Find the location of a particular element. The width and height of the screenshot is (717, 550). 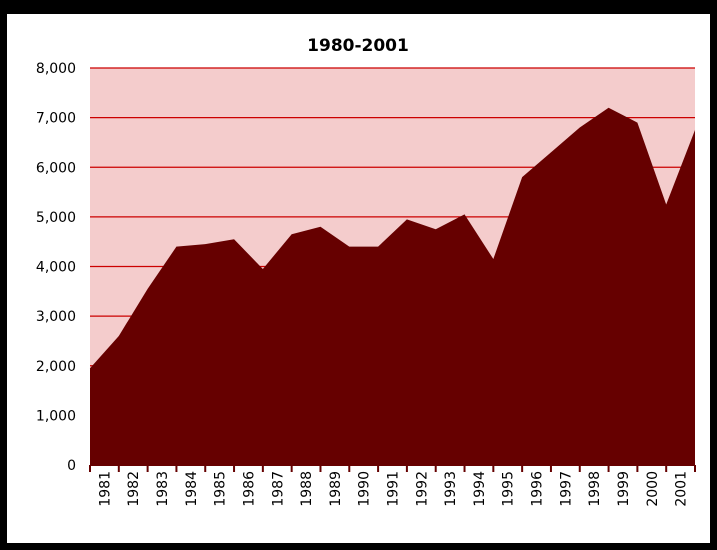

y-tick-label: 4,000 is located at coordinates (56, 268).